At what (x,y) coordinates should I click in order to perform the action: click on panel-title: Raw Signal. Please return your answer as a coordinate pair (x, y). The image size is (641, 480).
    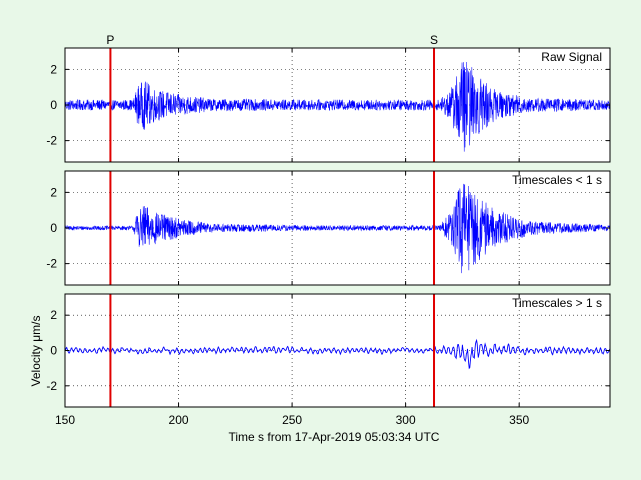
    Looking at the image, I should click on (571, 57).